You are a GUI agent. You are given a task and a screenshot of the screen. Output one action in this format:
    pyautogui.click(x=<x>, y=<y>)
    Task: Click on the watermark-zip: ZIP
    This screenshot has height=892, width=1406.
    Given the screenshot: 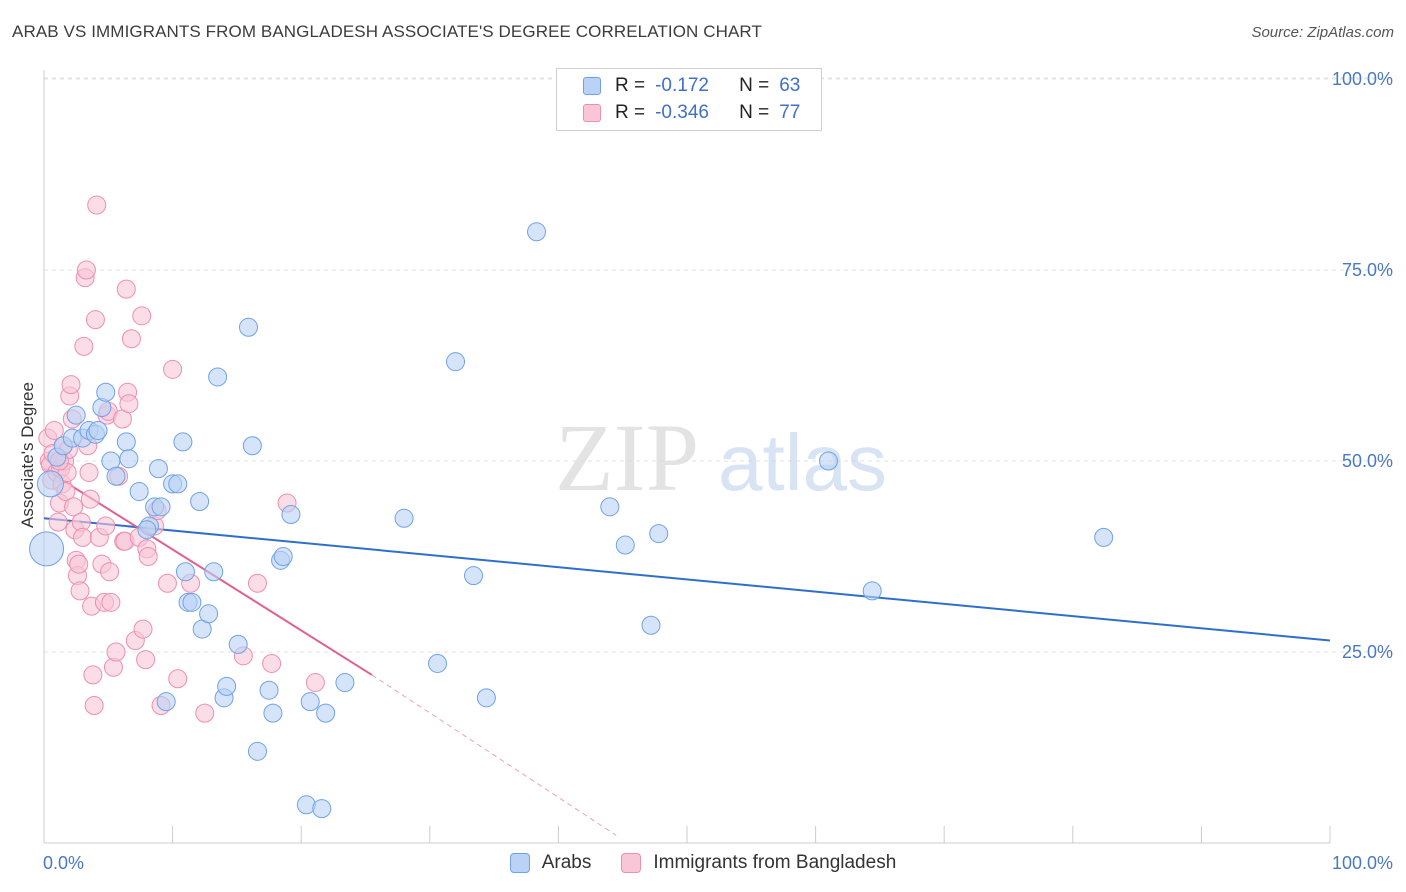 What is the action you would take?
    pyautogui.click(x=627, y=457)
    